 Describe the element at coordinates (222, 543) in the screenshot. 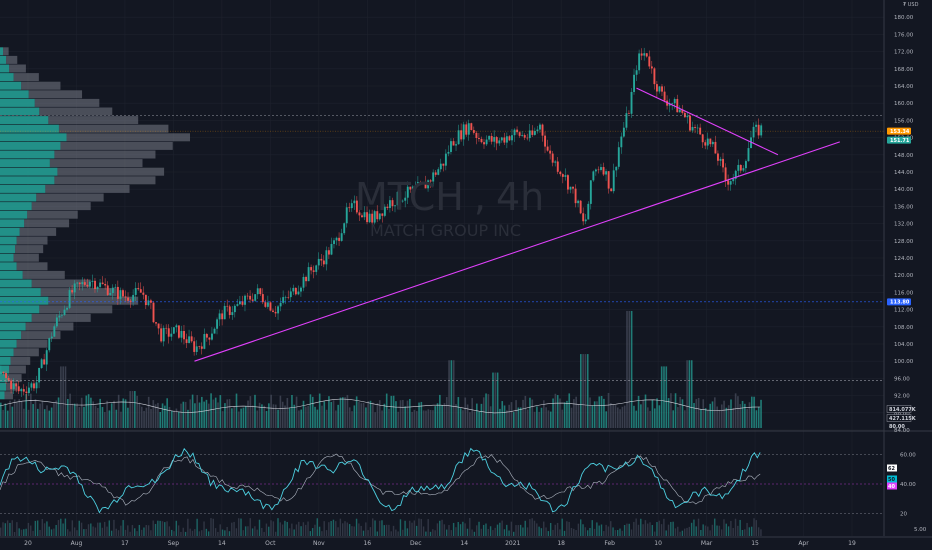

I see `time-tick-label: 14` at that location.